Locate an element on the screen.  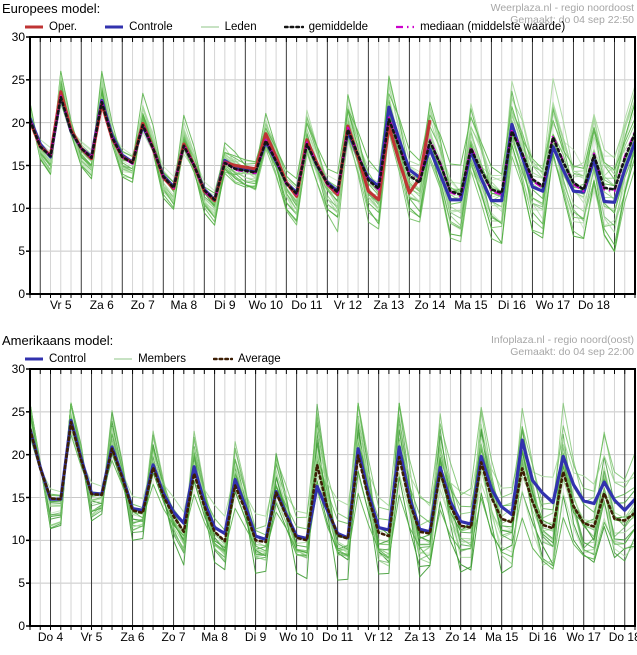
legend-item-0: Control is located at coordinates (55, 359).